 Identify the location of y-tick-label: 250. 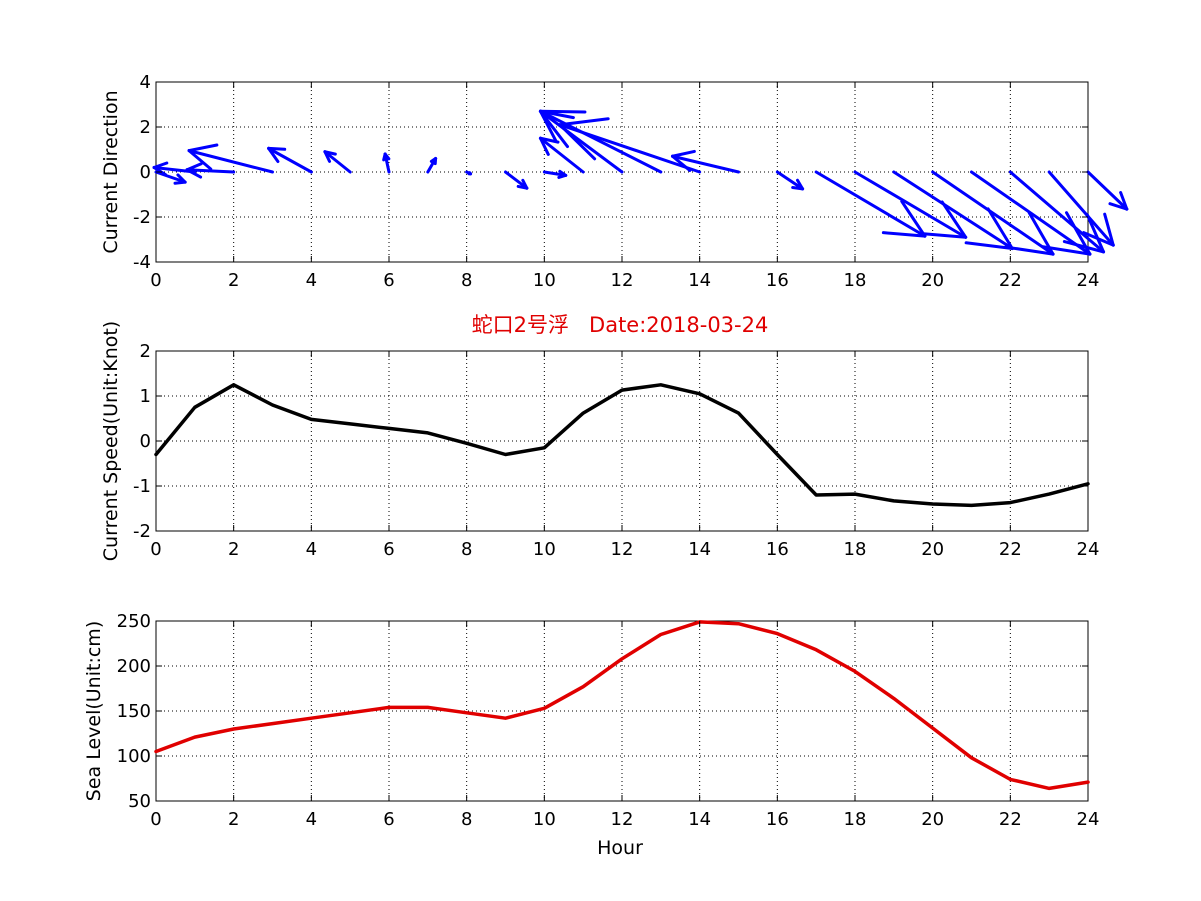
(134, 621).